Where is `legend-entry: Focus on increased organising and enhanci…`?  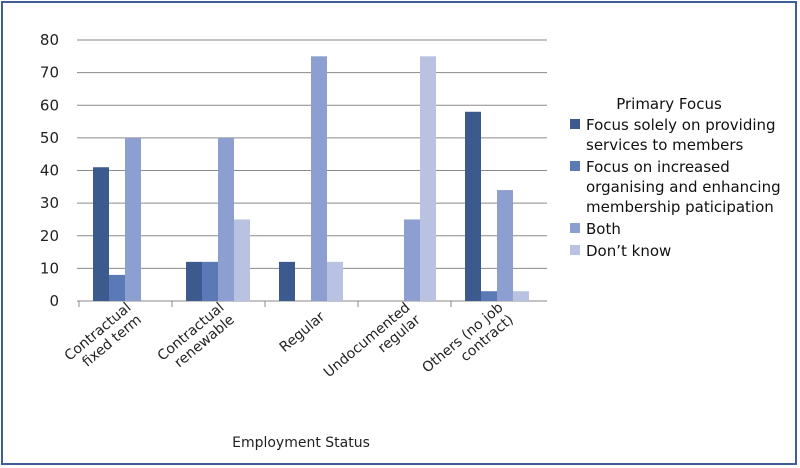
legend-entry: Focus on increased organising and enhanci… is located at coordinates (683, 187).